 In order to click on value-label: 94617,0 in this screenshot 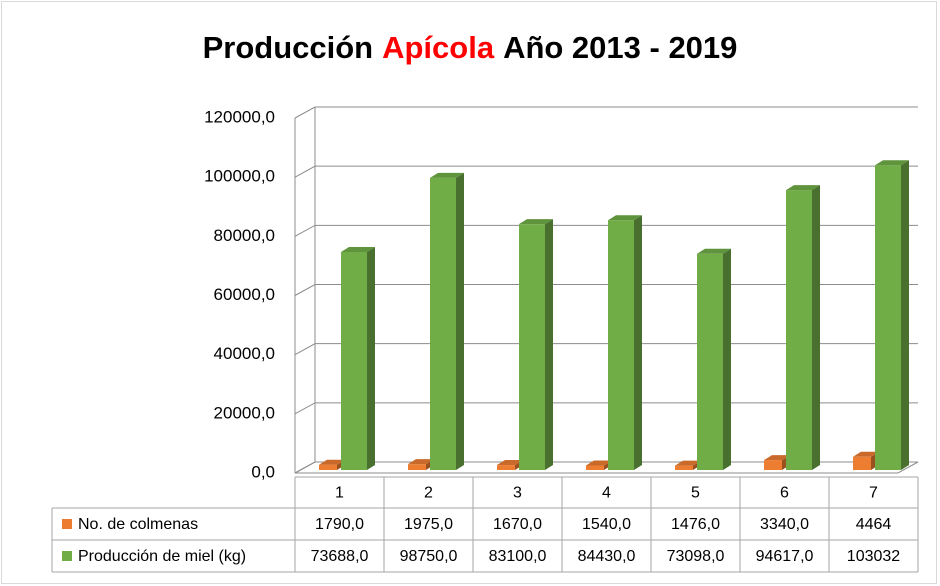, I will do `click(785, 556)`.